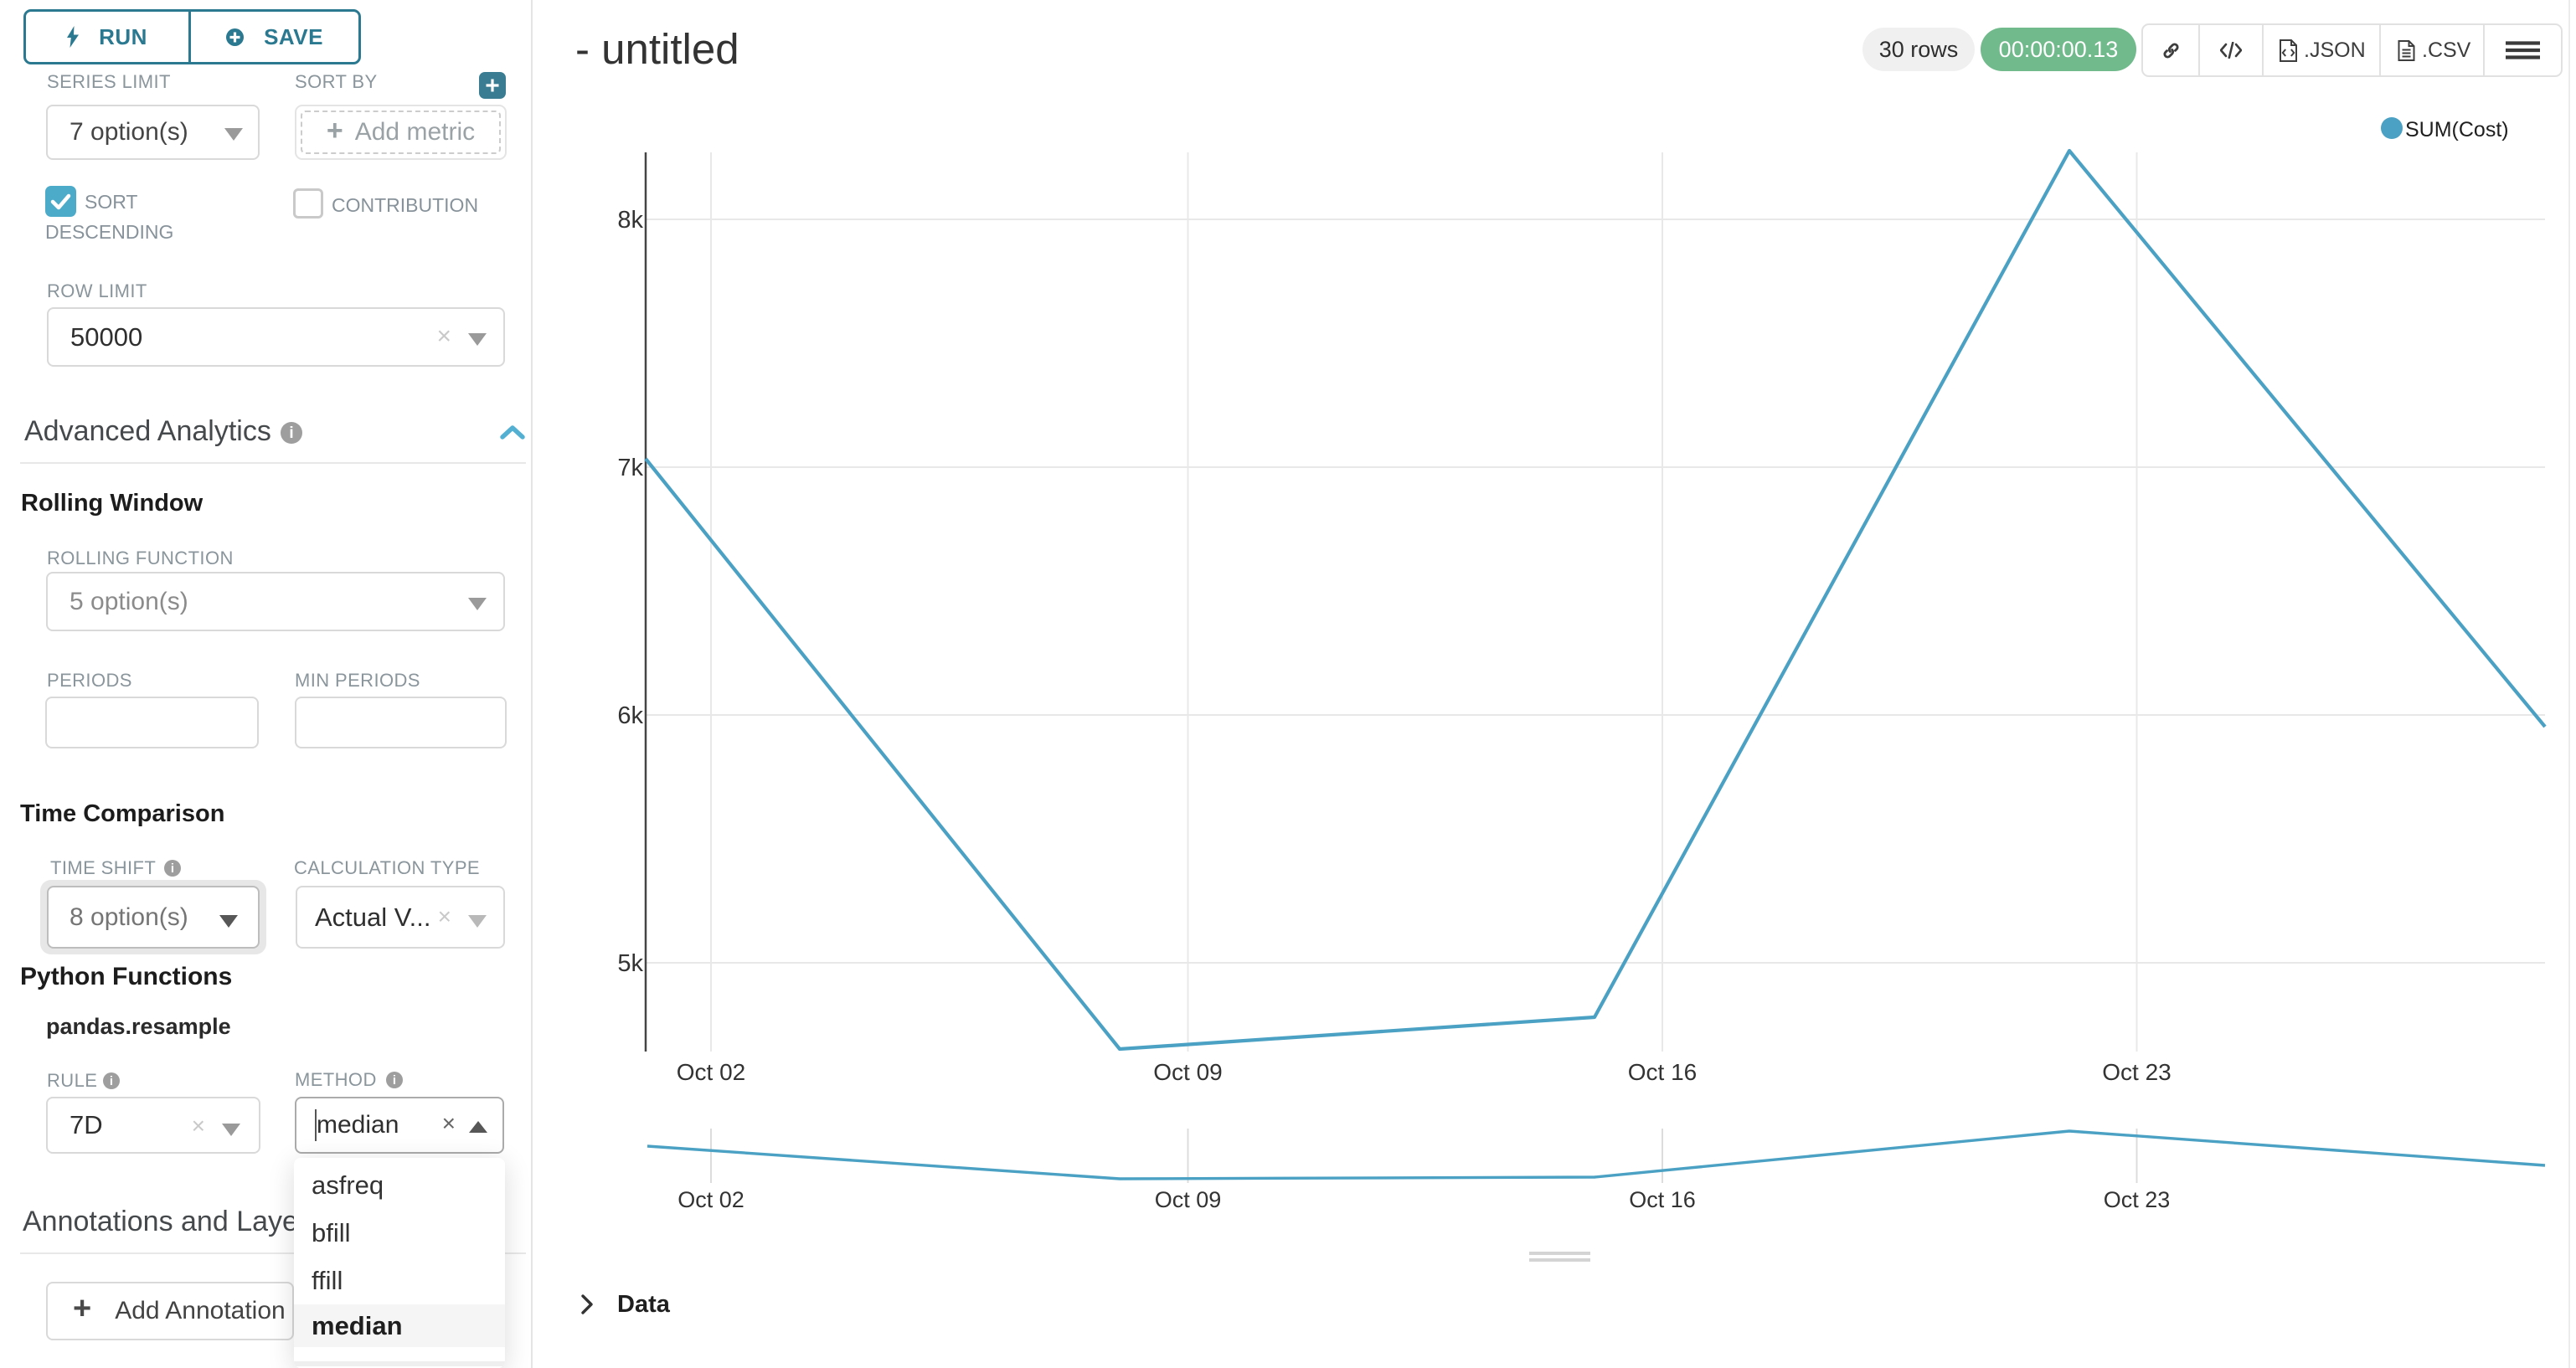 The image size is (2576, 1368). Describe the element at coordinates (630, 468) in the screenshot. I see `svg-text: 7k` at that location.